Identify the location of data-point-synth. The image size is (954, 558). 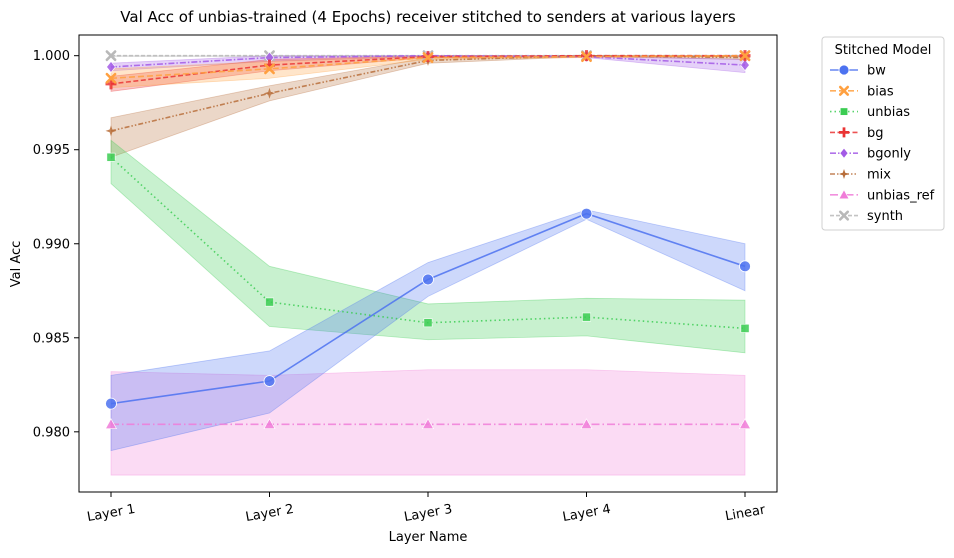
(111, 56).